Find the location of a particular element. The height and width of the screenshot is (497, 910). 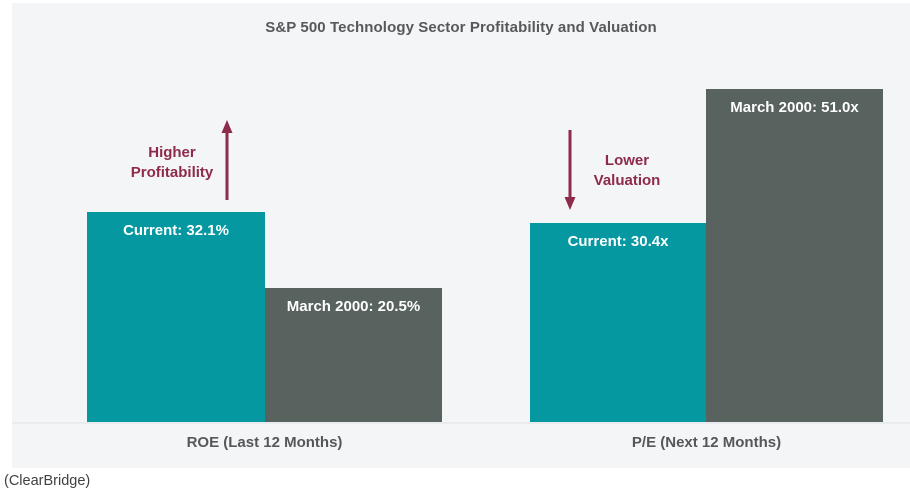

bar-value-label: March 2000: 20.5% is located at coordinates (353, 306).